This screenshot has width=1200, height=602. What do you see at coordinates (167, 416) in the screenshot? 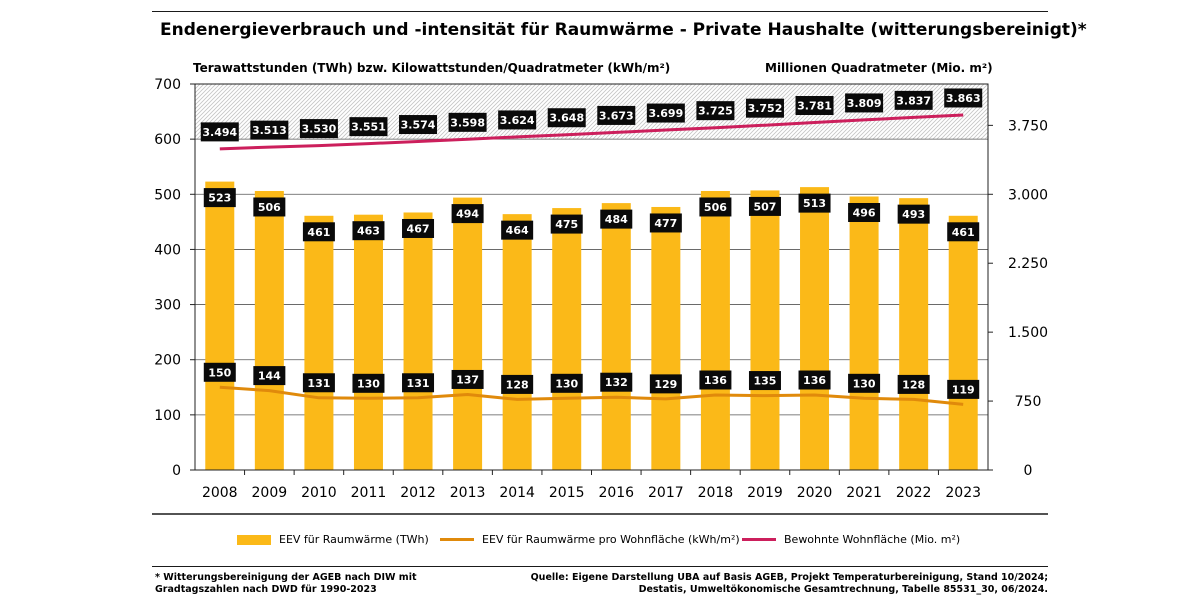
I see `left-tick-label: 100` at bounding box center [167, 416].